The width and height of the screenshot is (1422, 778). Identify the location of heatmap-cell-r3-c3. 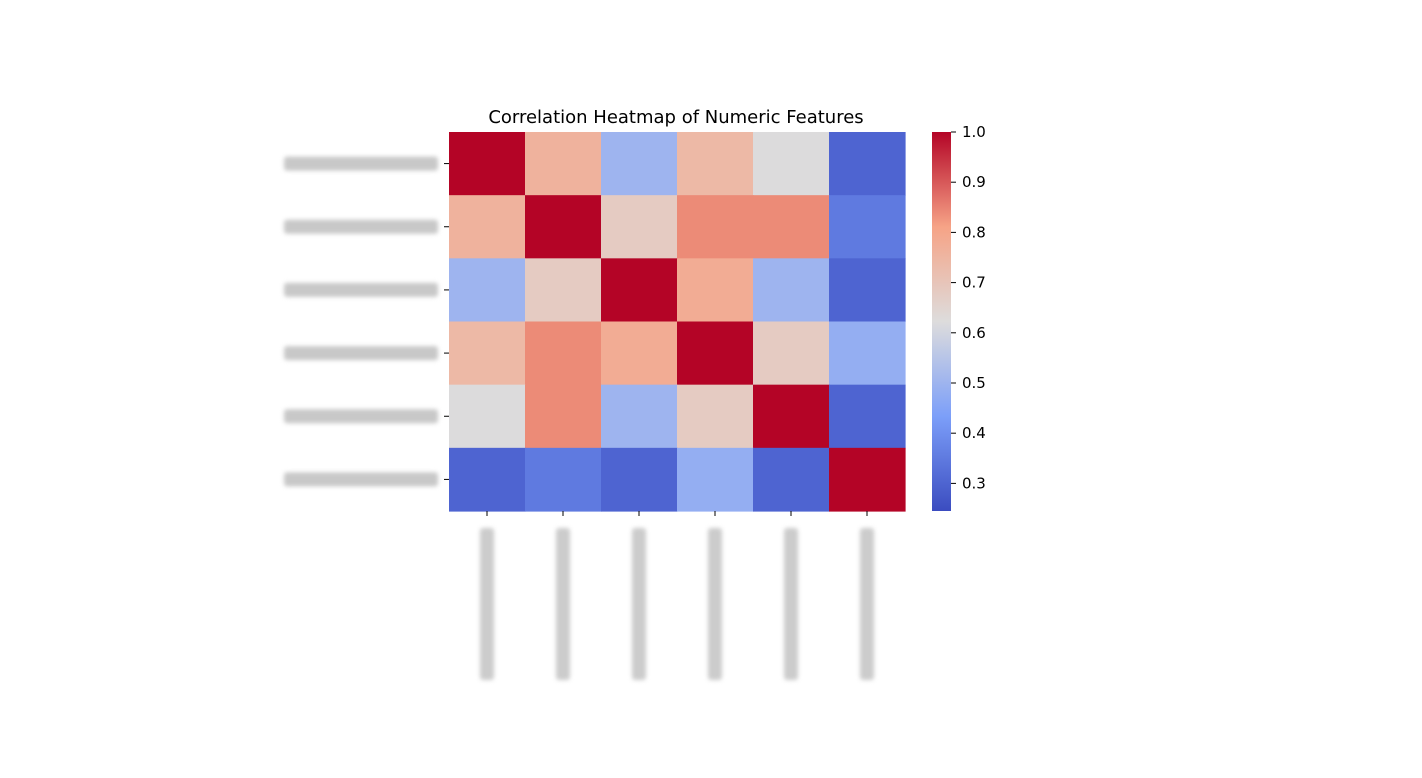
(715, 353).